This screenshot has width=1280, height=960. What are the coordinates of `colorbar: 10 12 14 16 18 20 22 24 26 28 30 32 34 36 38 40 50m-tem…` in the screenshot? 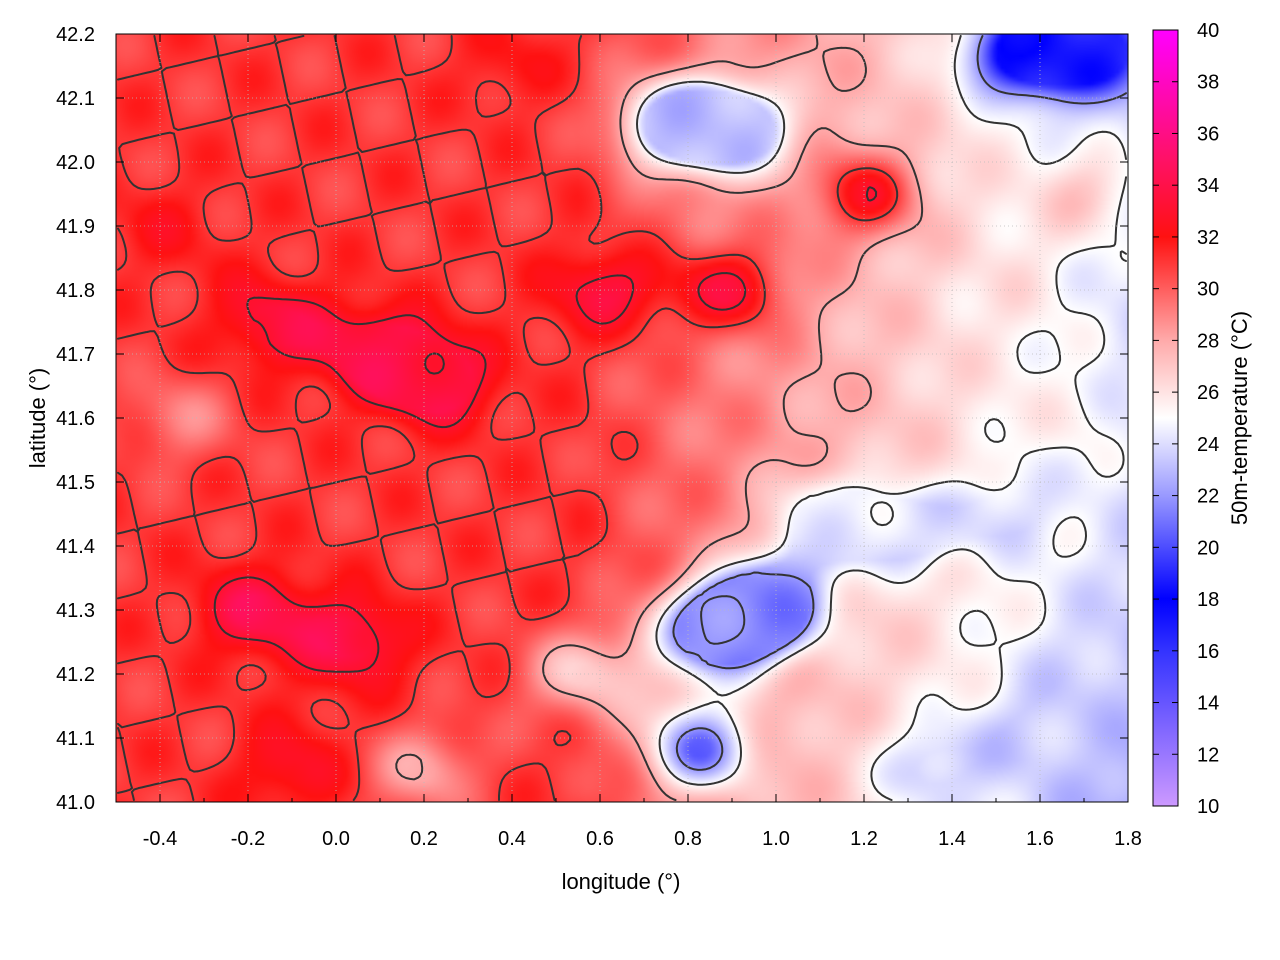 It's located at (1202, 419).